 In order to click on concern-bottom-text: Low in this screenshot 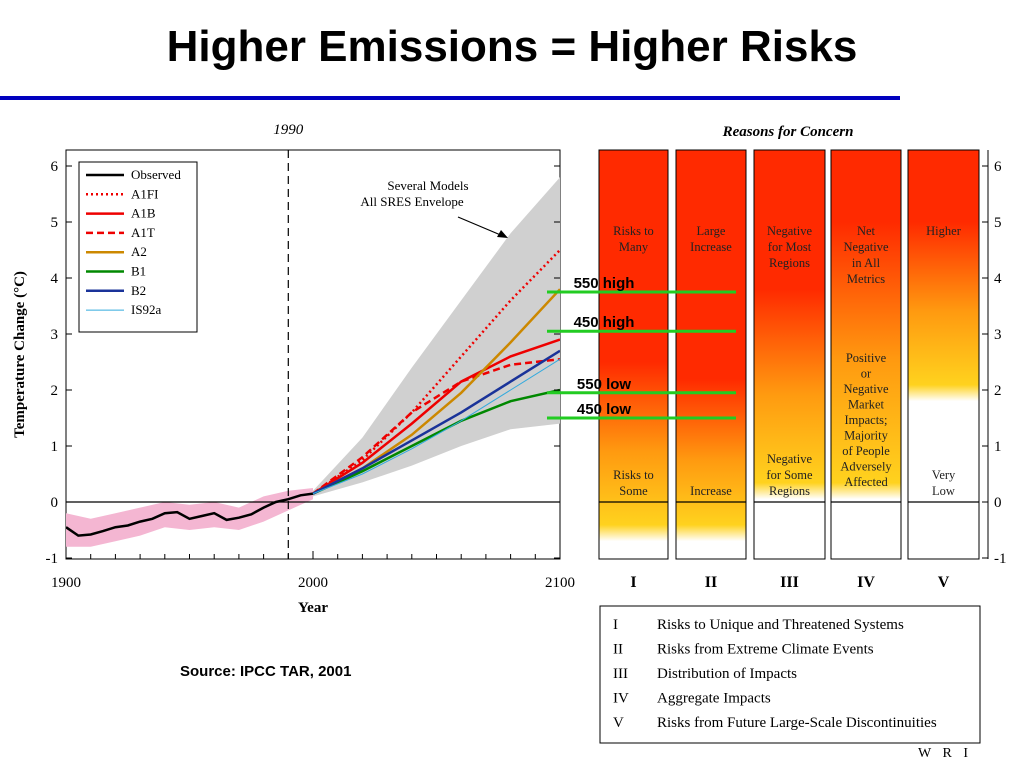, I will do `click(943, 491)`.